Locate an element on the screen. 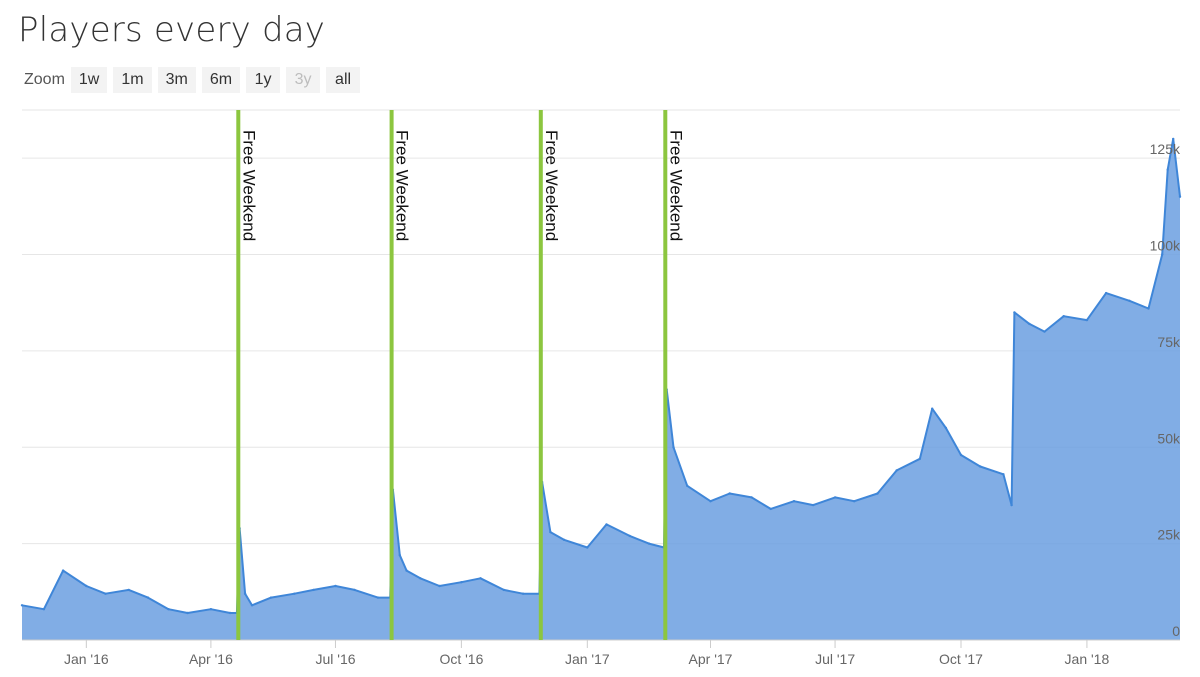 The height and width of the screenshot is (677, 1200). zoom-3y-button: 3y is located at coordinates (303, 80).